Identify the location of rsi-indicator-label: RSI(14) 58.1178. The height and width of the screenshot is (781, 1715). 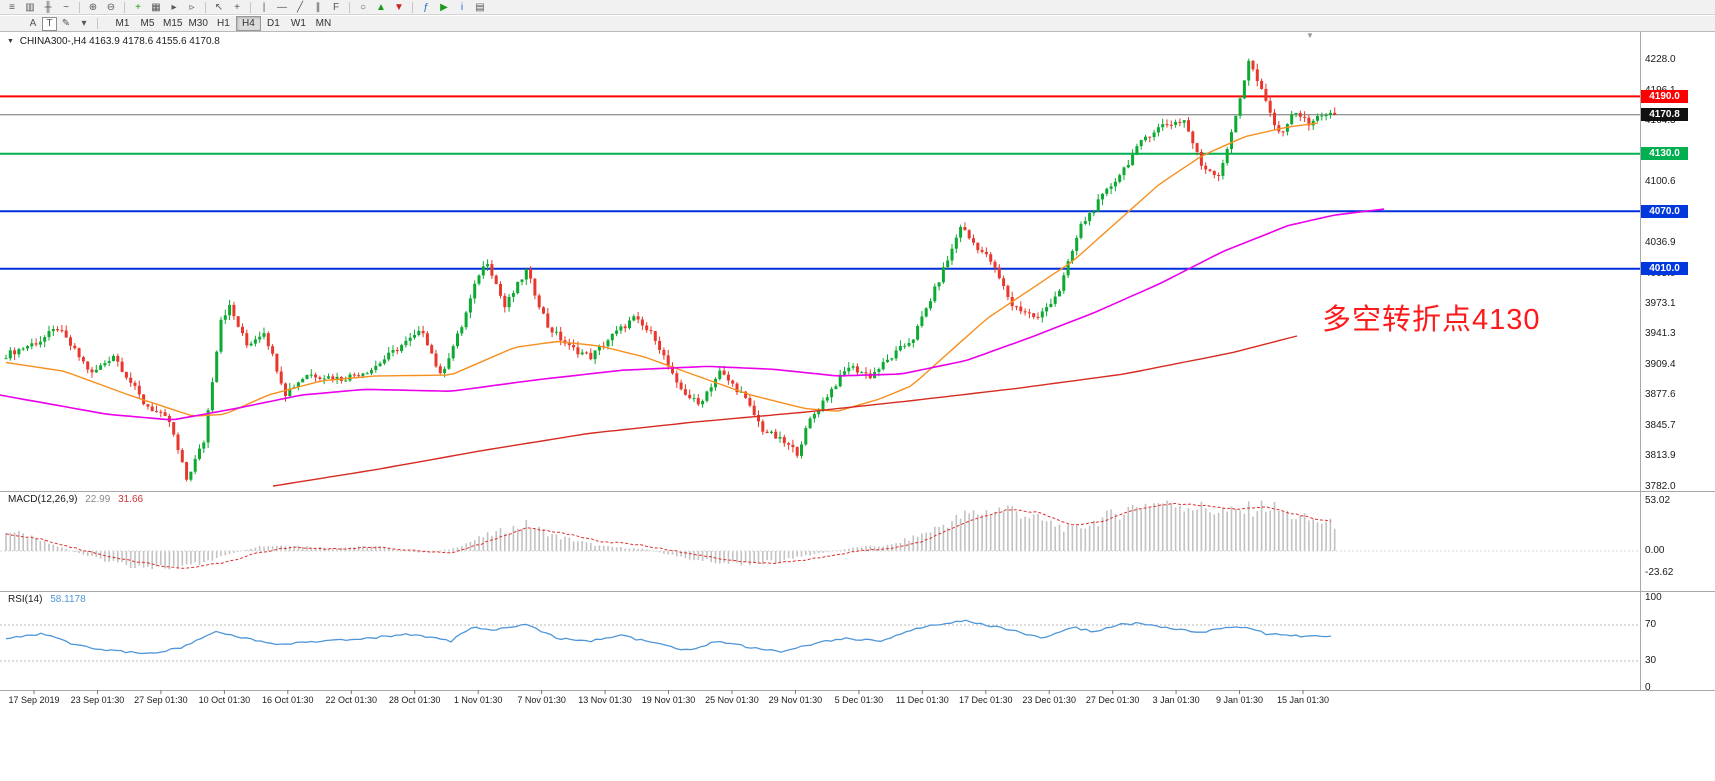
(49, 599).